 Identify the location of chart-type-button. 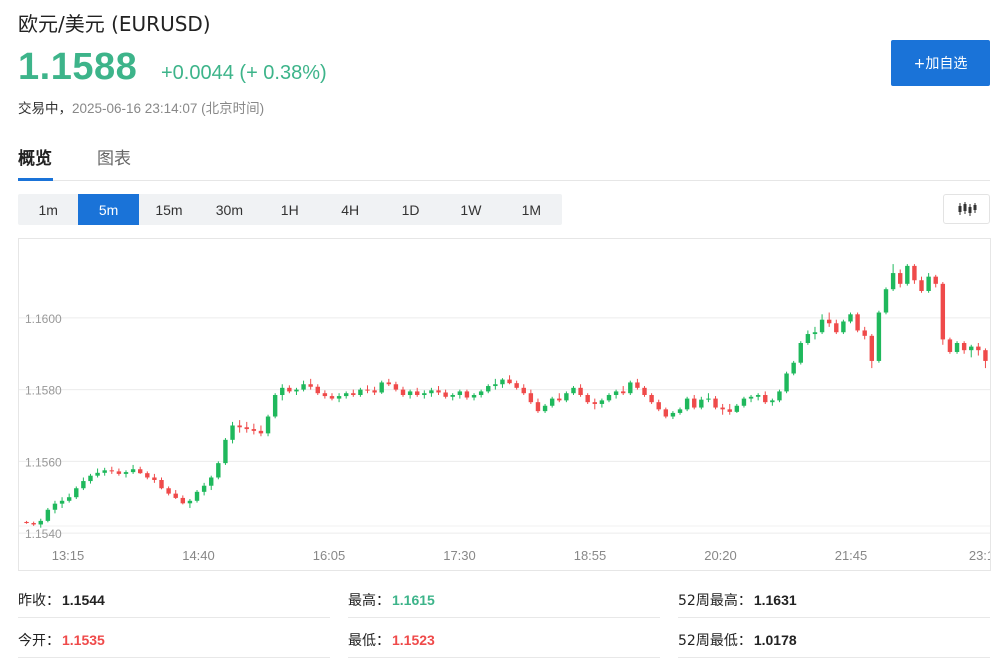
(966, 209).